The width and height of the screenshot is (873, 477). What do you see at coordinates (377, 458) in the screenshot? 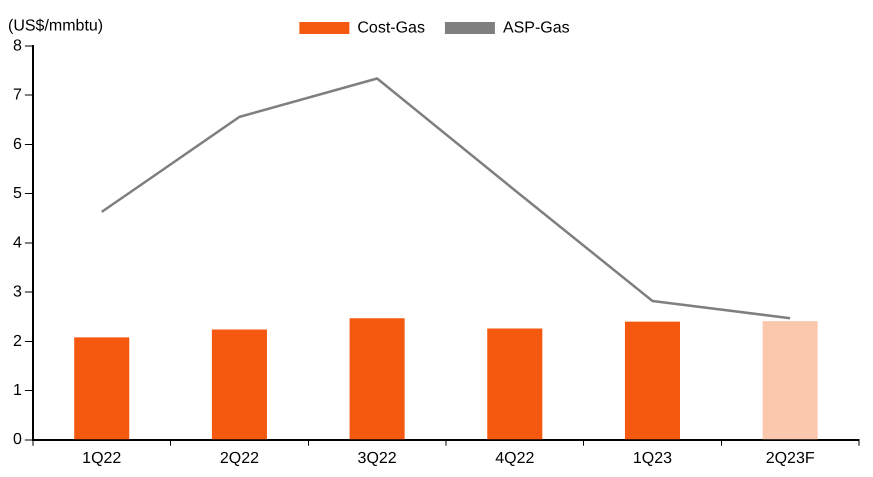
I see `x-tick-label: 3Q22` at bounding box center [377, 458].